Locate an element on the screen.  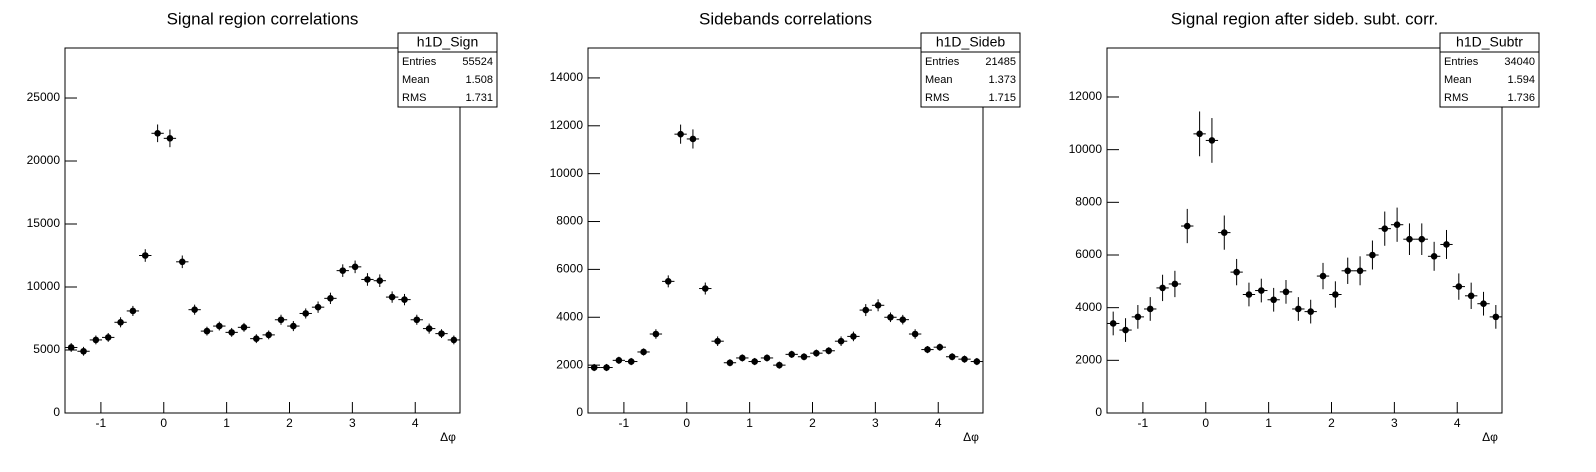
stats-value: 1.715 is located at coordinates (1002, 98).